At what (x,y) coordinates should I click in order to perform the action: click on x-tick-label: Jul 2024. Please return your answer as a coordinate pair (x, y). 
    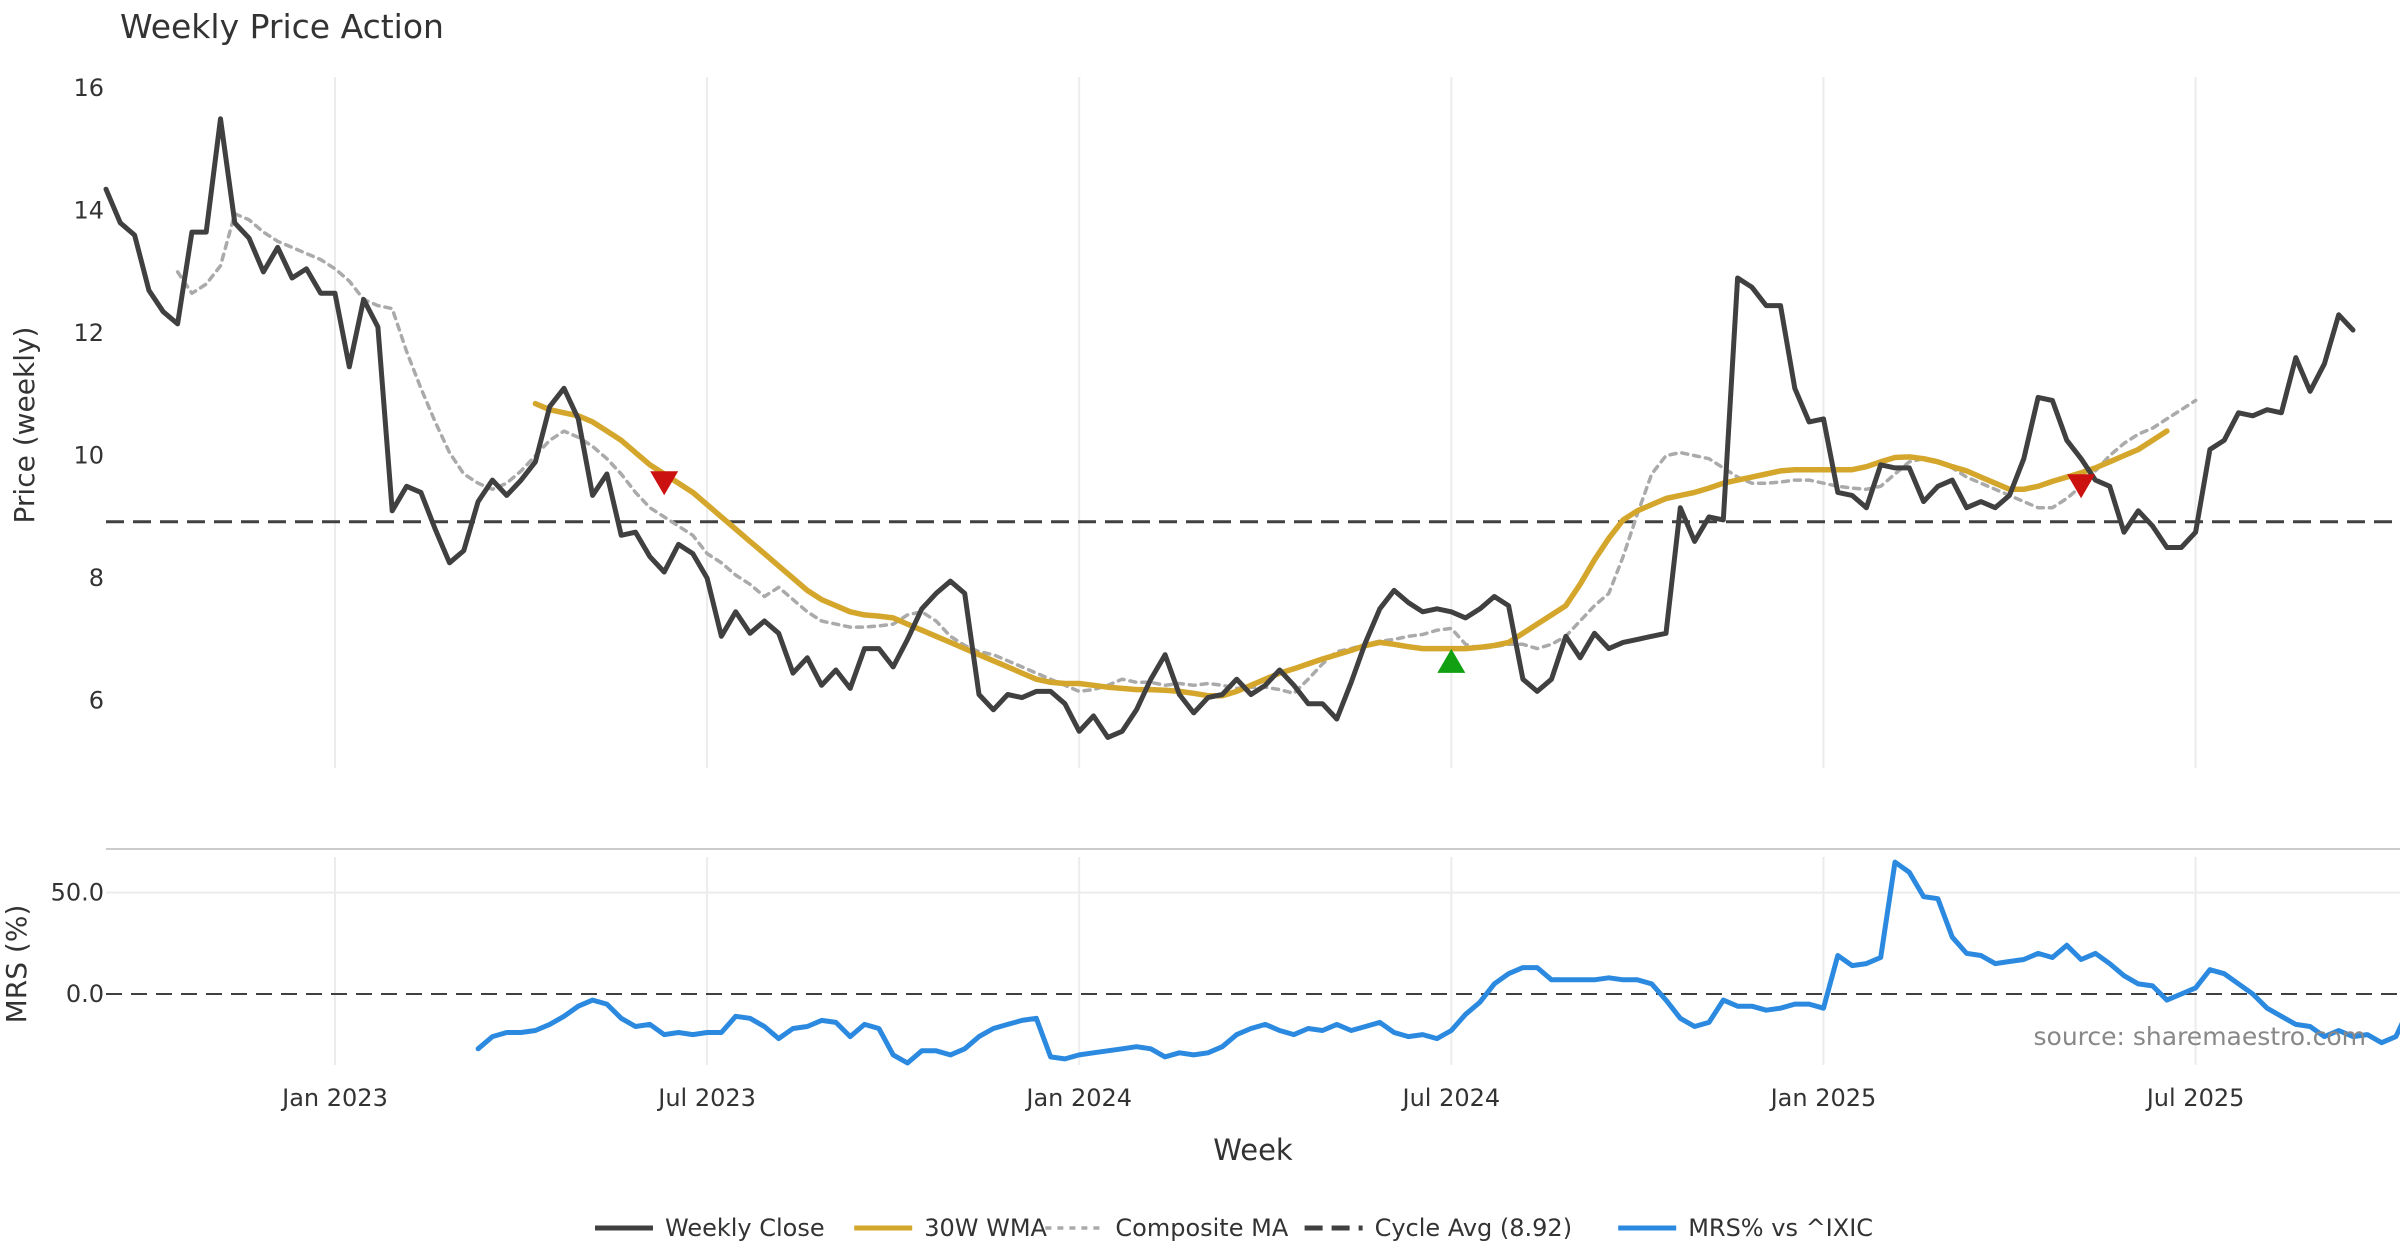
    Looking at the image, I should click on (1451, 1098).